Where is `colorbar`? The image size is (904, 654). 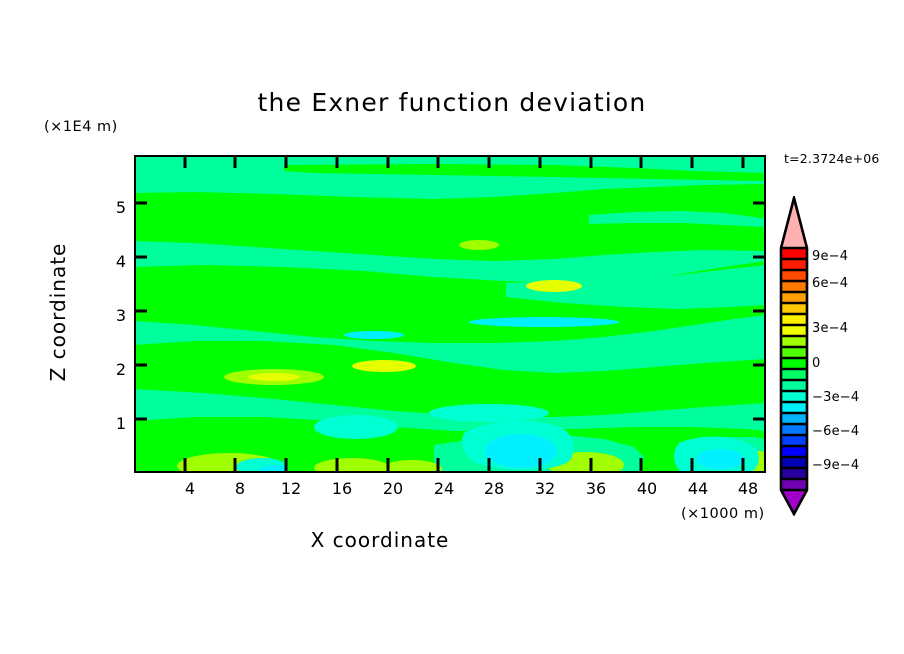 colorbar is located at coordinates (795, 356).